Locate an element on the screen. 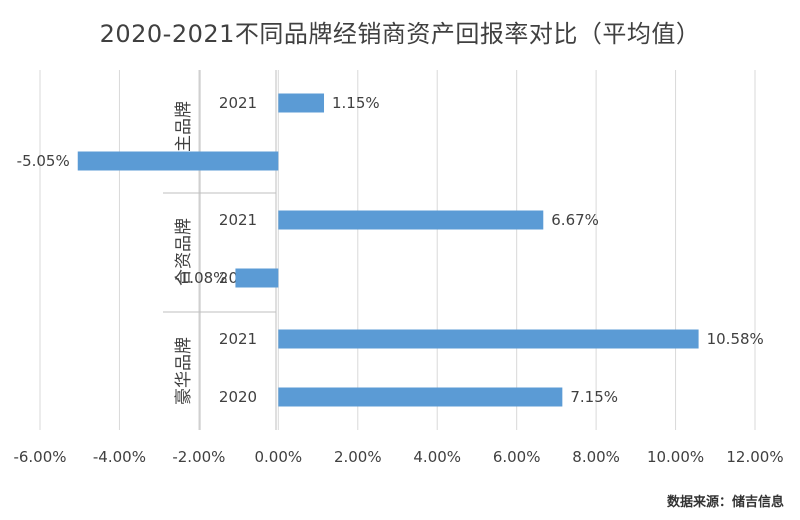 This screenshot has height=520, width=800. group-label: 豪华品牌 is located at coordinates (183, 371).